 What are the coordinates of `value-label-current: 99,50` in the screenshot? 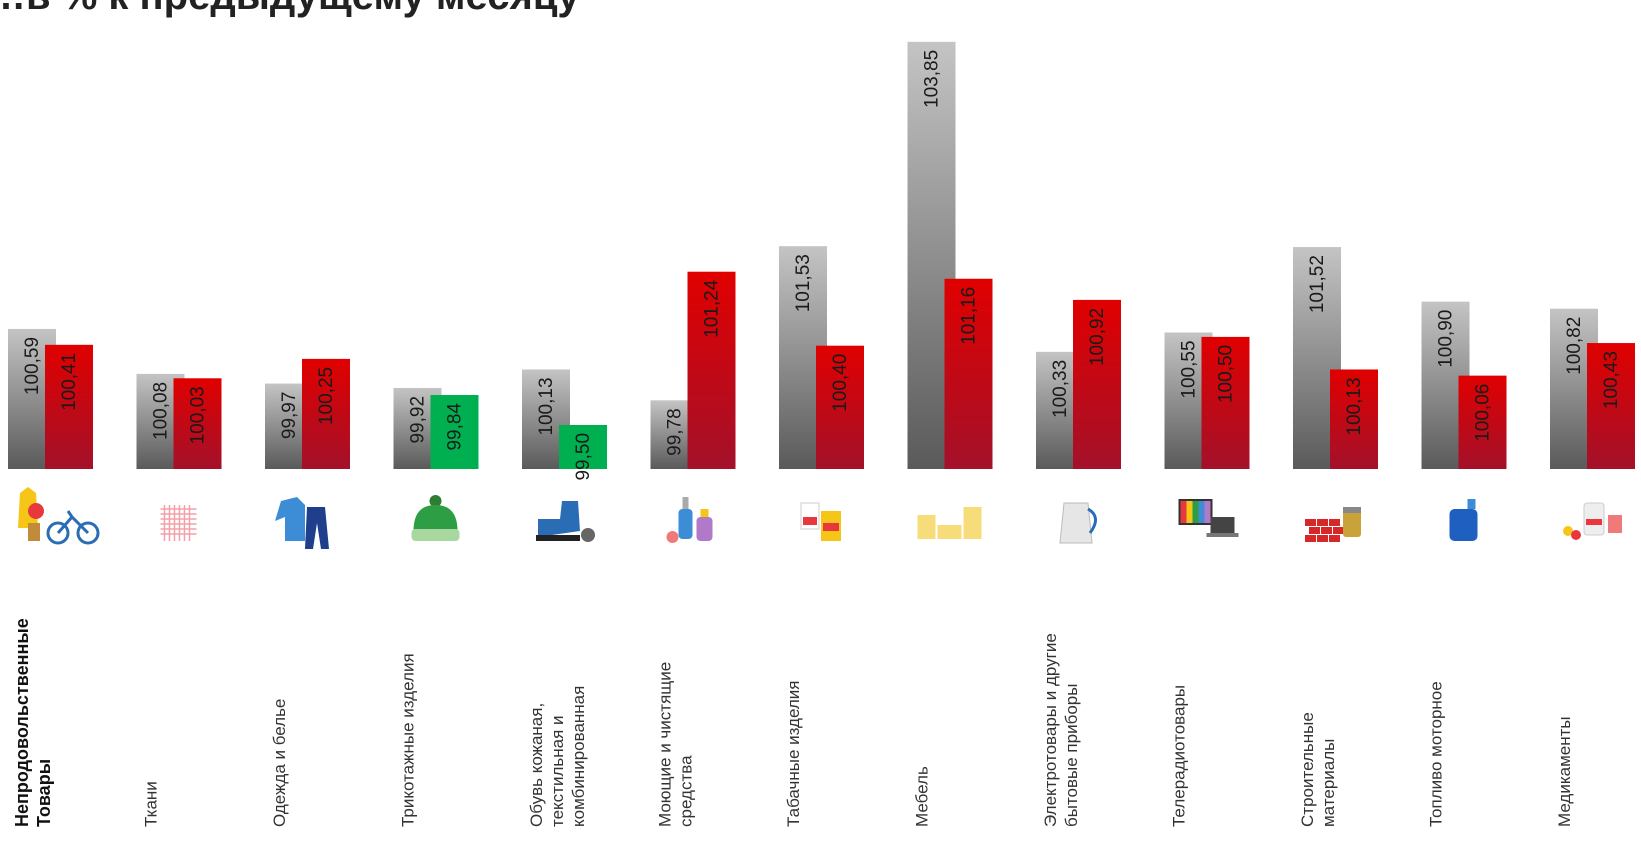 It's located at (583, 457).